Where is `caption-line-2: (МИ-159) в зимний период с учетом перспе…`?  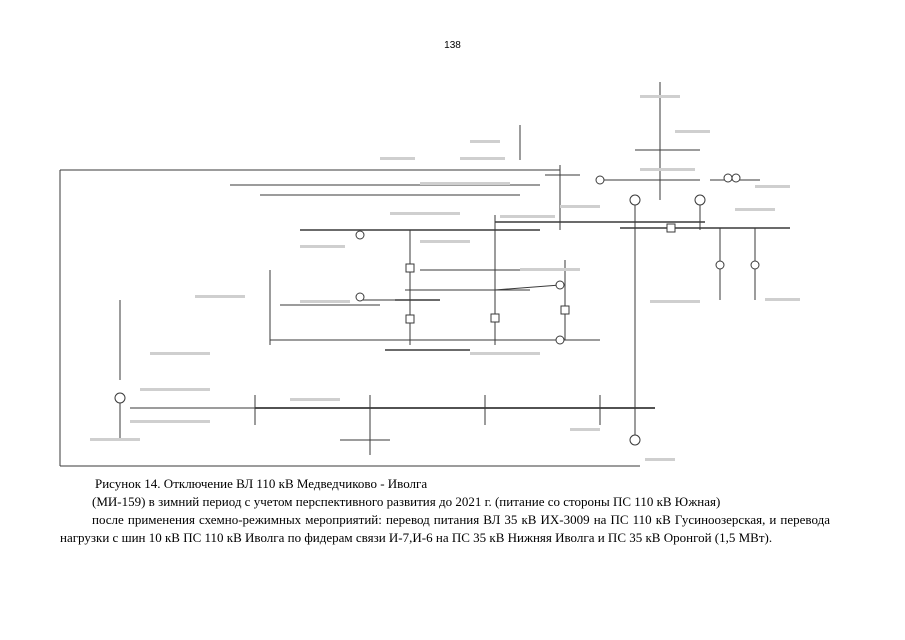 caption-line-2: (МИ-159) в зимний период с учетом перспе… is located at coordinates (406, 501).